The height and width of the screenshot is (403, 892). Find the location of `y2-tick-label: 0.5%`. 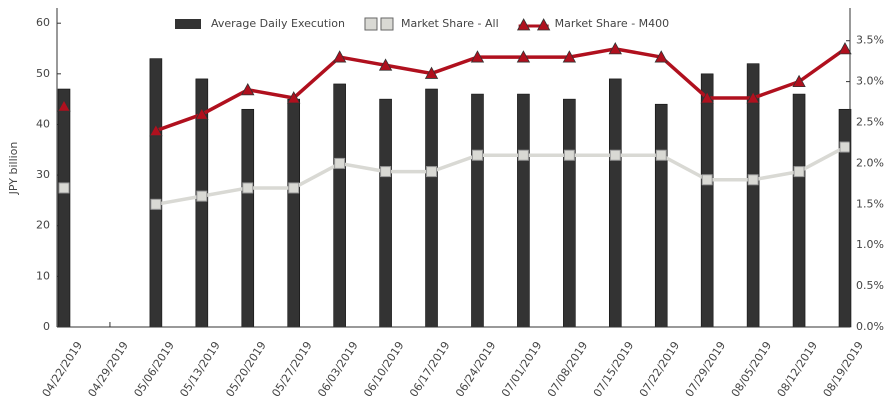

y2-tick-label: 0.5% is located at coordinates (870, 285).